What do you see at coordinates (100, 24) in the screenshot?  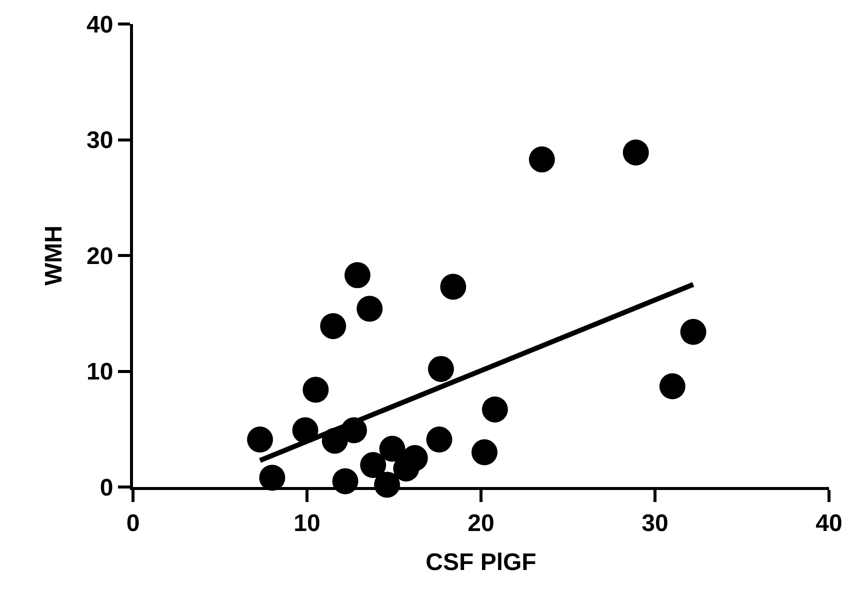 I see `y-tick-label: 40` at bounding box center [100, 24].